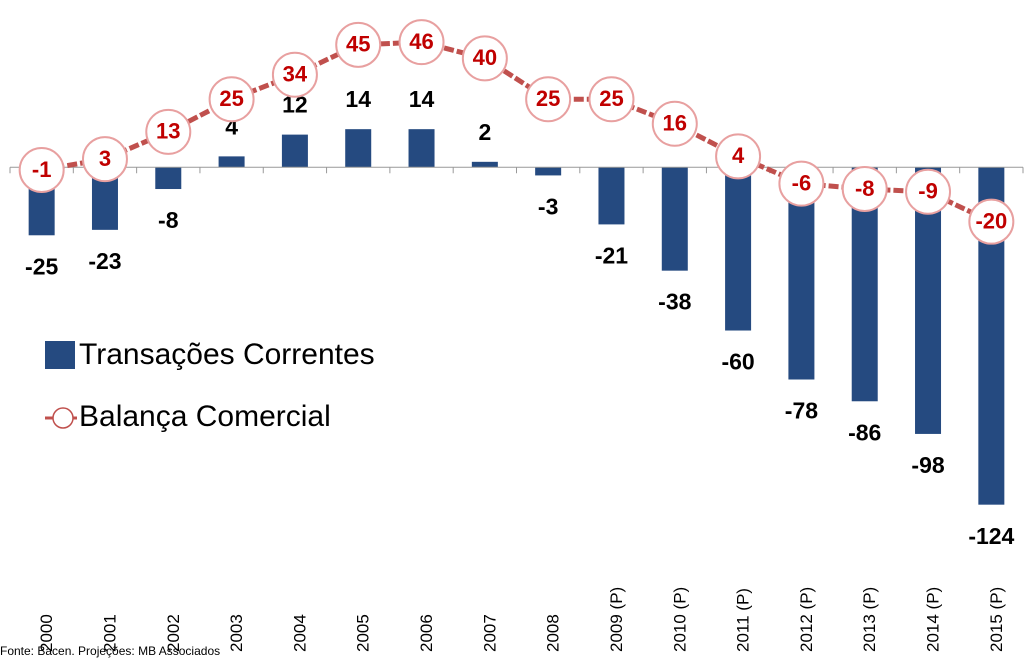 The width and height of the screenshot is (1029, 658). Describe the element at coordinates (205, 416) in the screenshot. I see `legend-label: Balança Comercial` at that location.